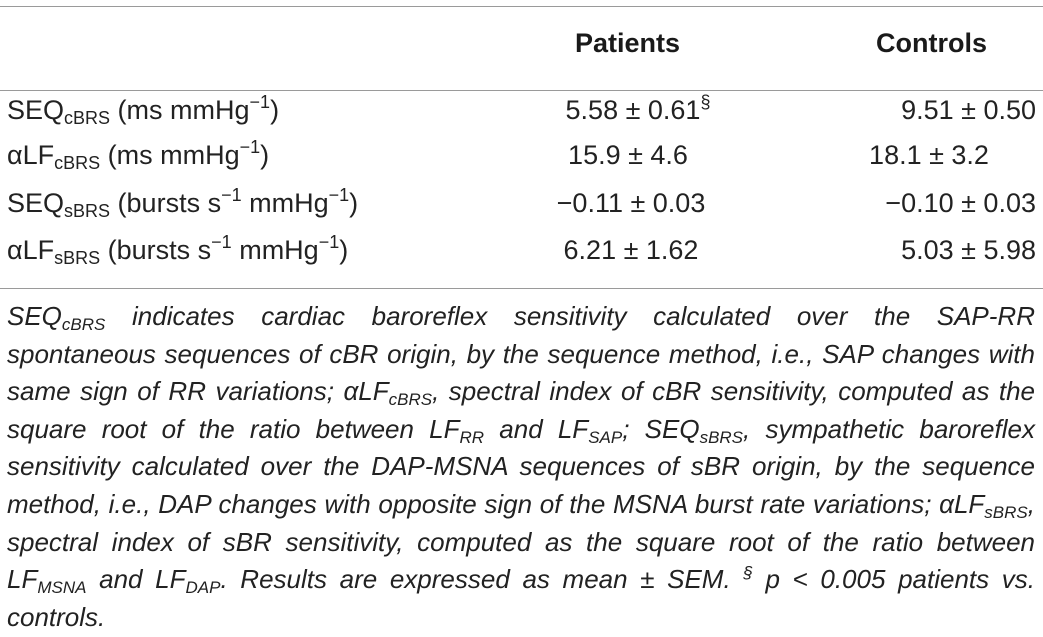  Describe the element at coordinates (968, 110) in the screenshot. I see `controls-value: 9.51 ± 0.50` at that location.